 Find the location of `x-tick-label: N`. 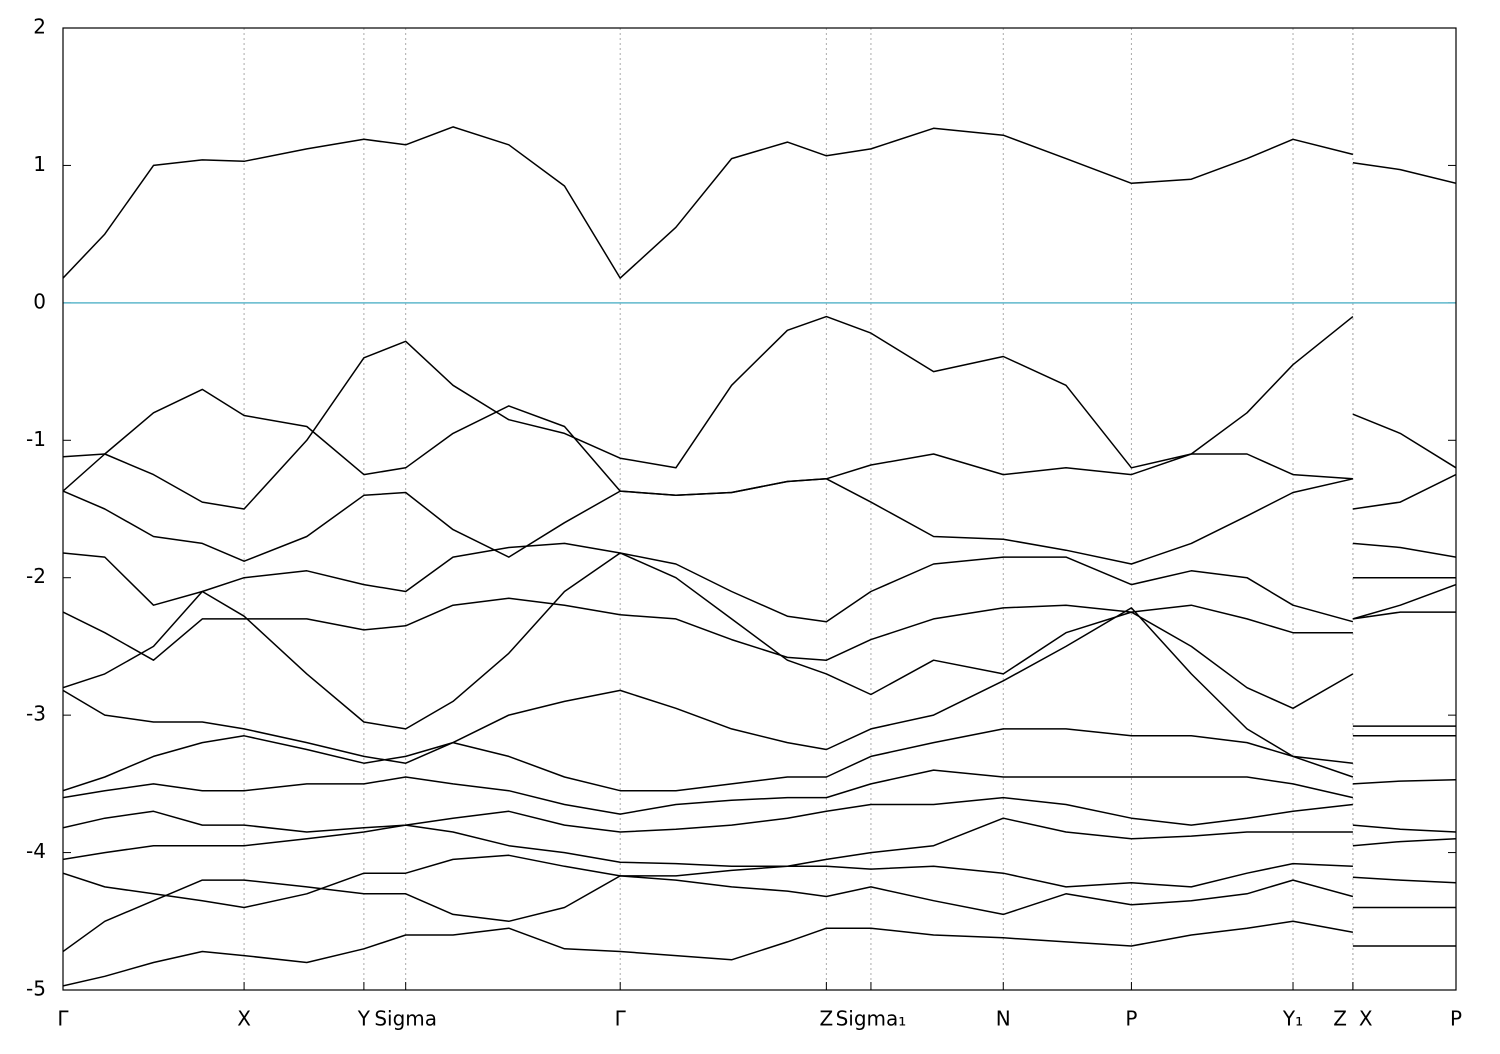

x-tick-label: N is located at coordinates (1003, 1019).